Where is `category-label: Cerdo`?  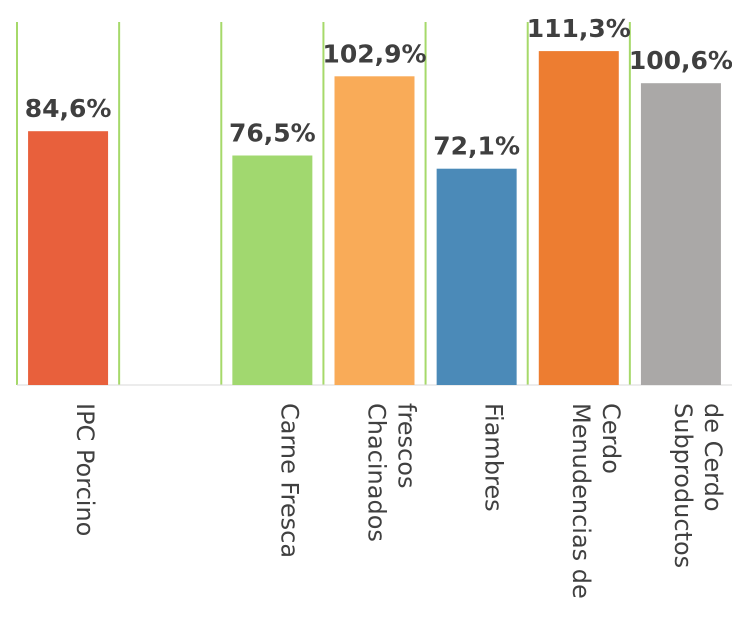 category-label: Cerdo is located at coordinates (611, 438).